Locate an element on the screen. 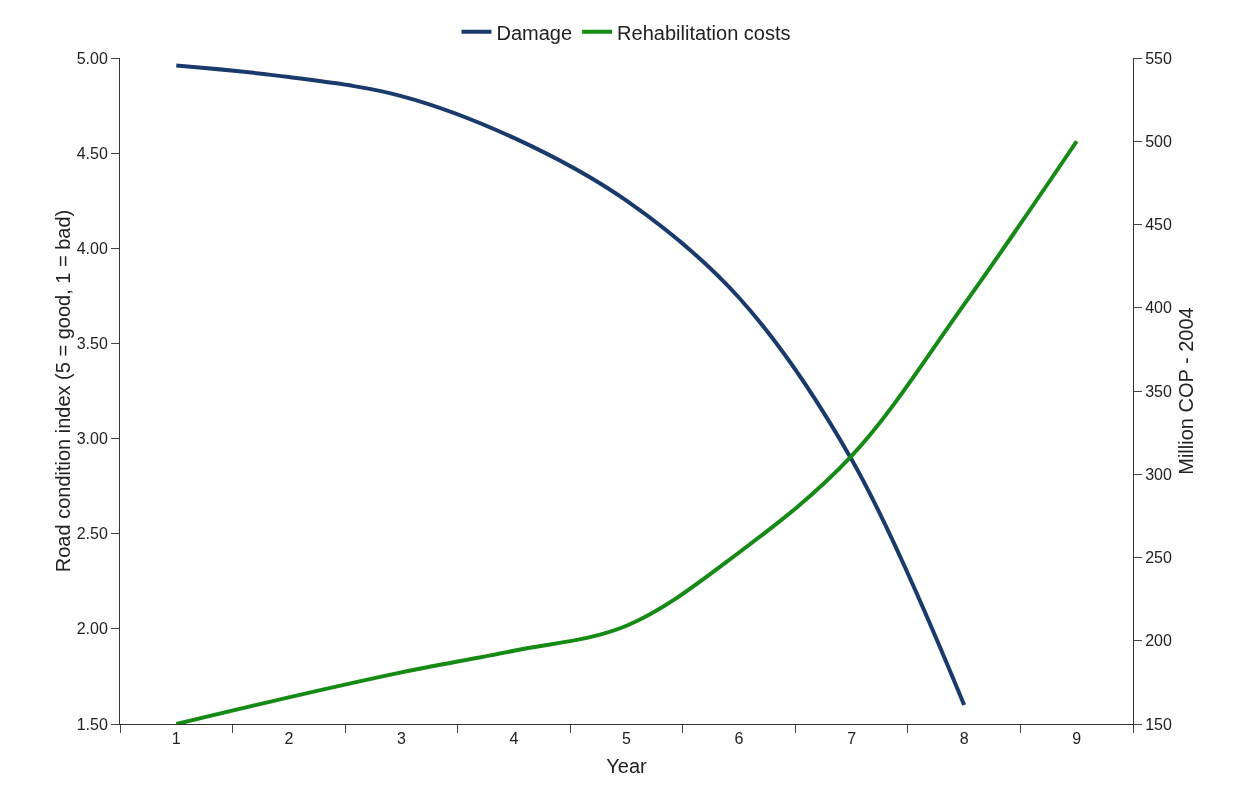  x-tick-label: 7 is located at coordinates (852, 739).